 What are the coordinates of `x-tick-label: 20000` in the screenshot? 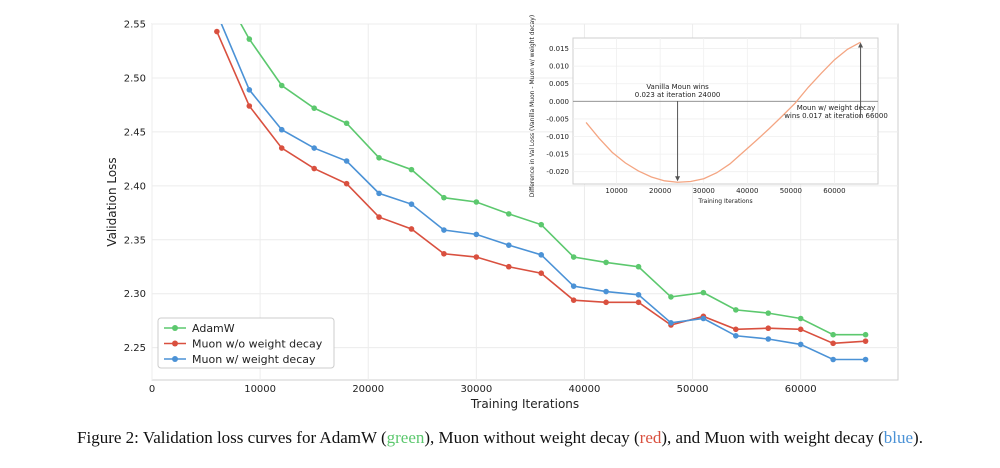 It's located at (368, 389).